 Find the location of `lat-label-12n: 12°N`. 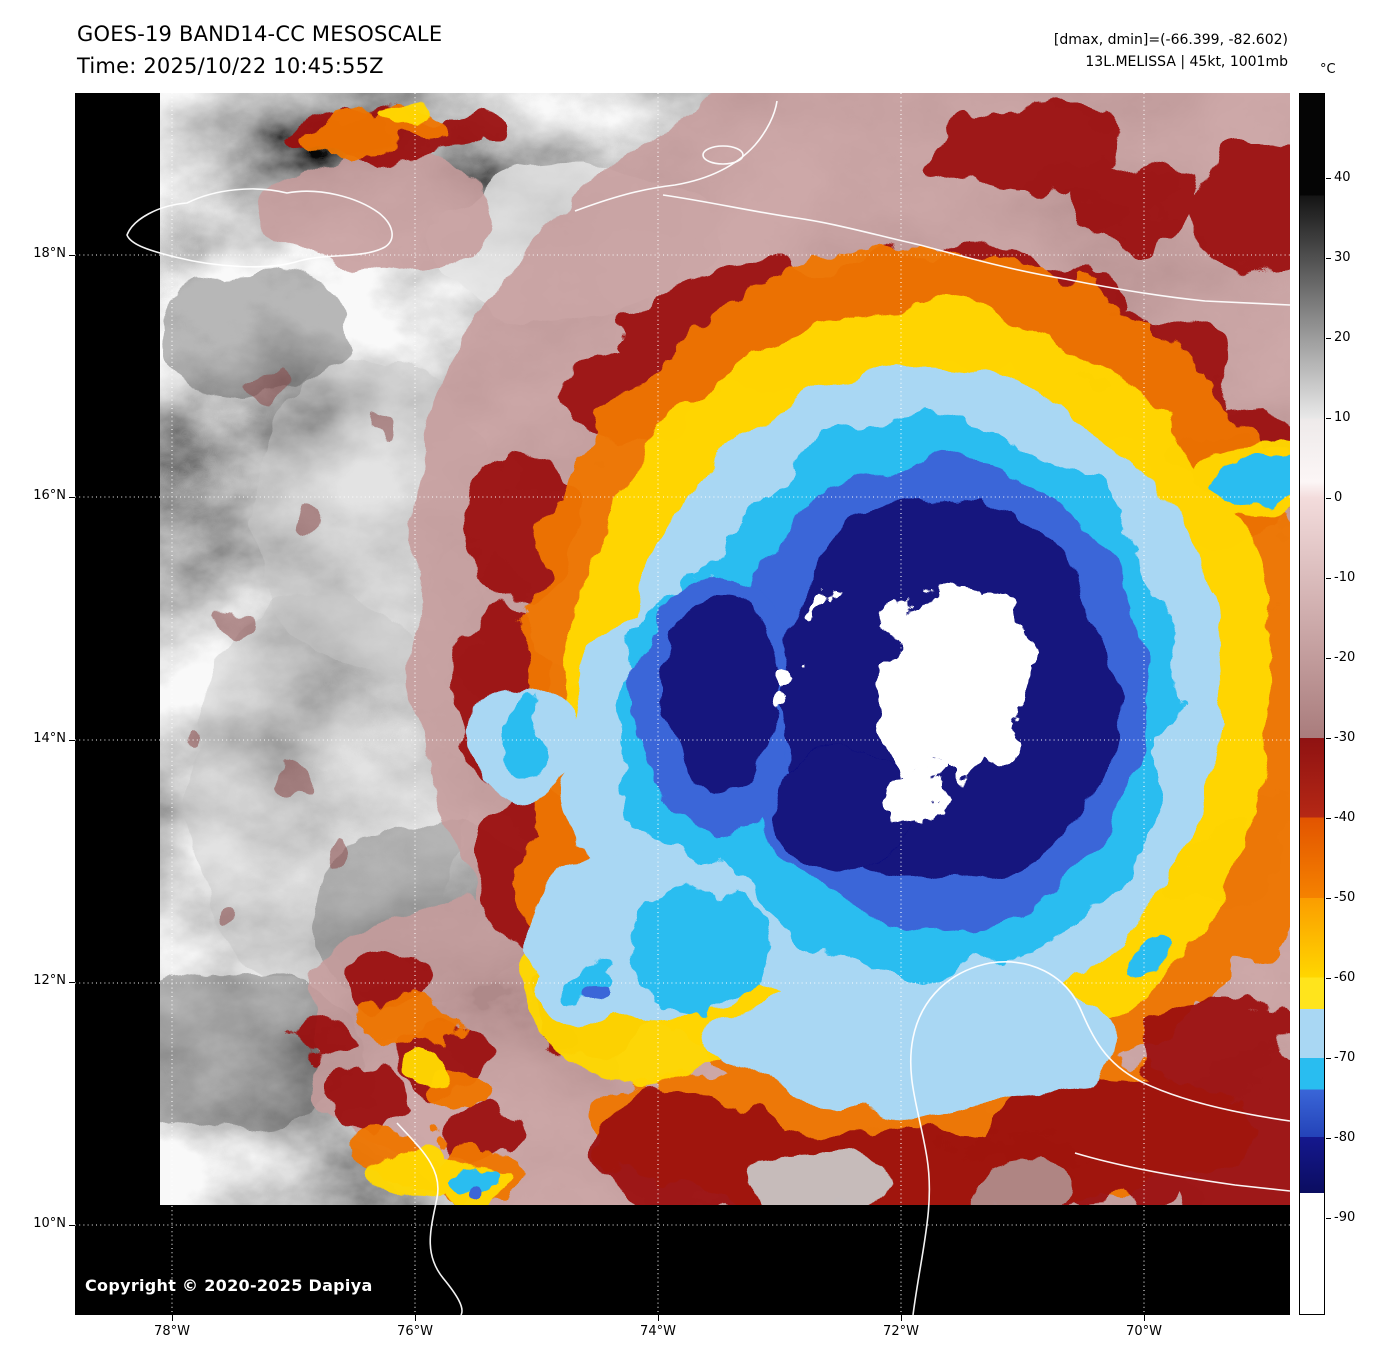

lat-label-12n: 12°N is located at coordinates (49, 980).